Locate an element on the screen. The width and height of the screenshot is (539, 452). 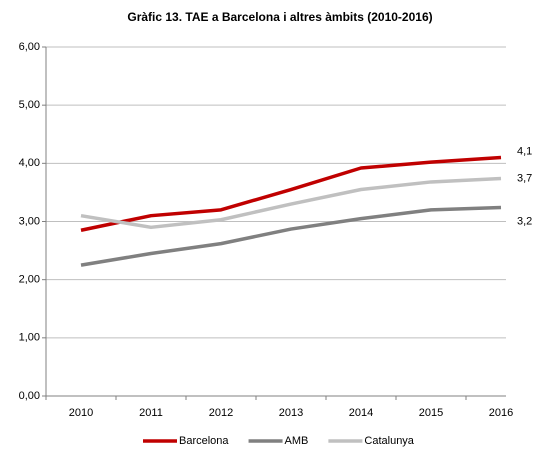
data-label: 3,7 is located at coordinates (524, 178).